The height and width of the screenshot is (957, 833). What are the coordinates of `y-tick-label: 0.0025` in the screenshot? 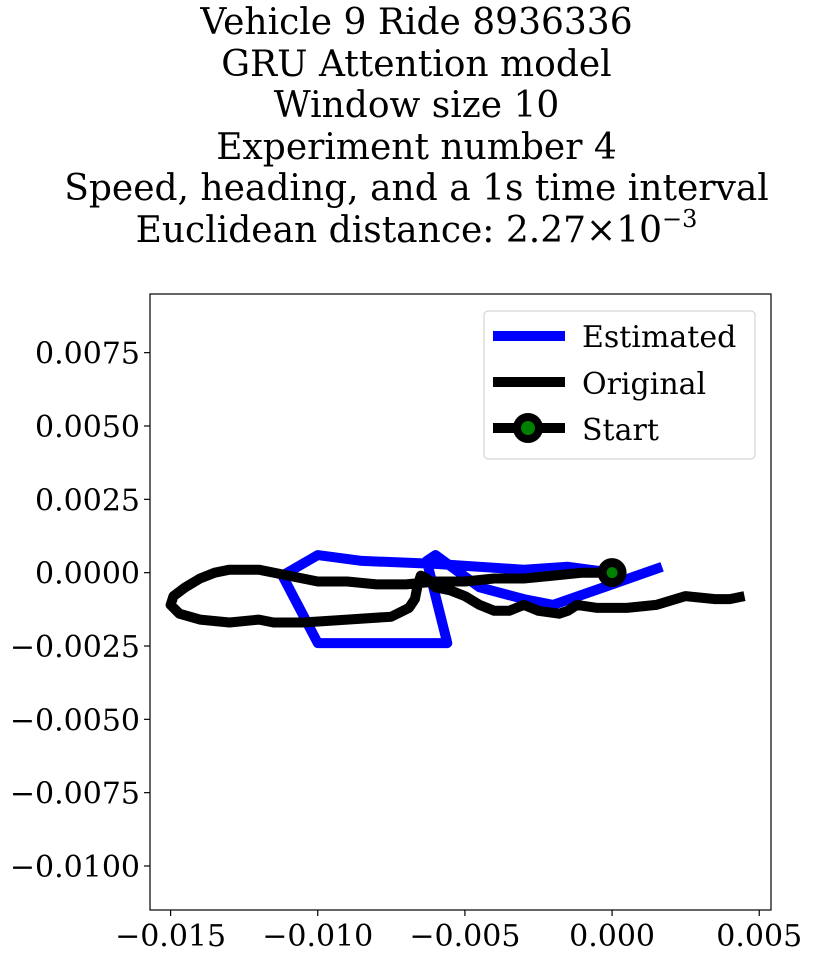 It's located at (87, 500).